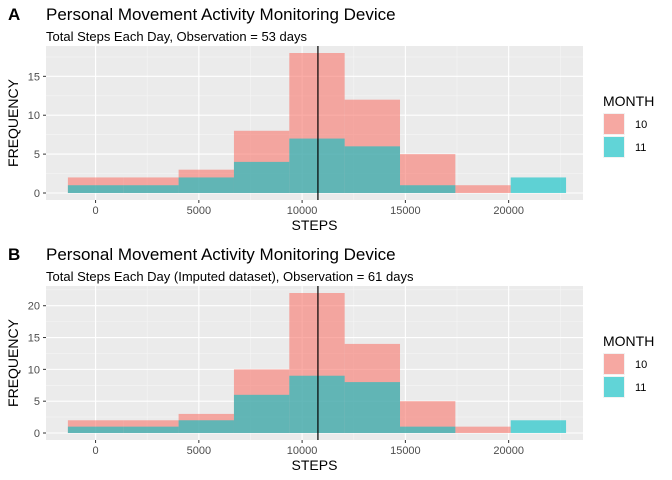 This screenshot has width=672, height=480. I want to click on panel-b-tag: B, so click(14, 254).